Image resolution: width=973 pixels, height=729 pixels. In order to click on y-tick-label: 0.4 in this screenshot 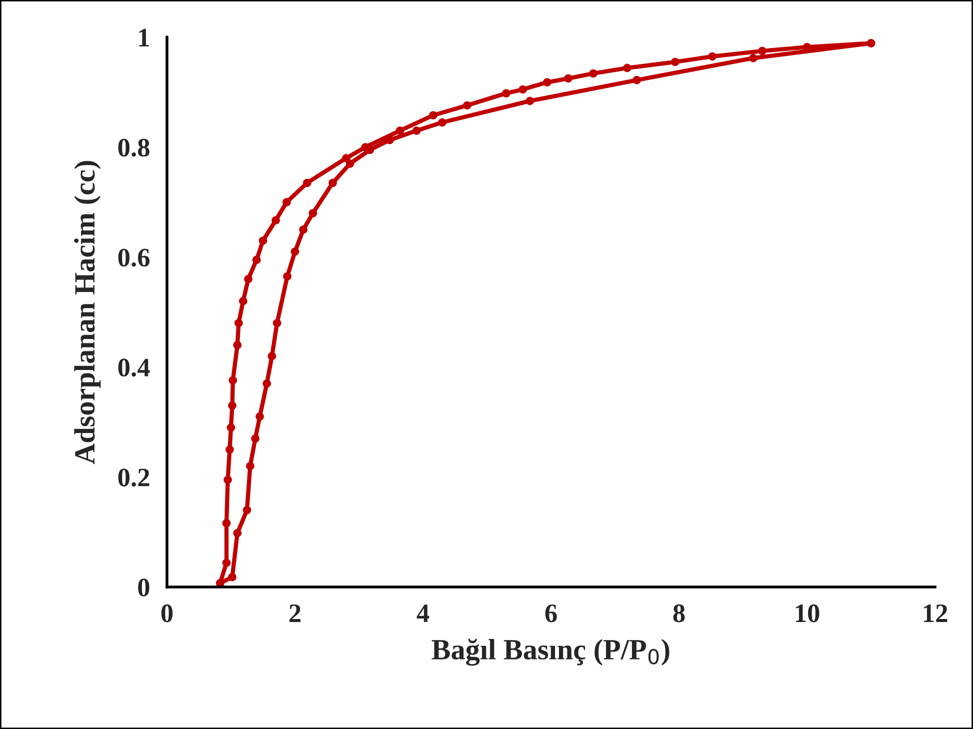, I will do `click(134, 367)`.